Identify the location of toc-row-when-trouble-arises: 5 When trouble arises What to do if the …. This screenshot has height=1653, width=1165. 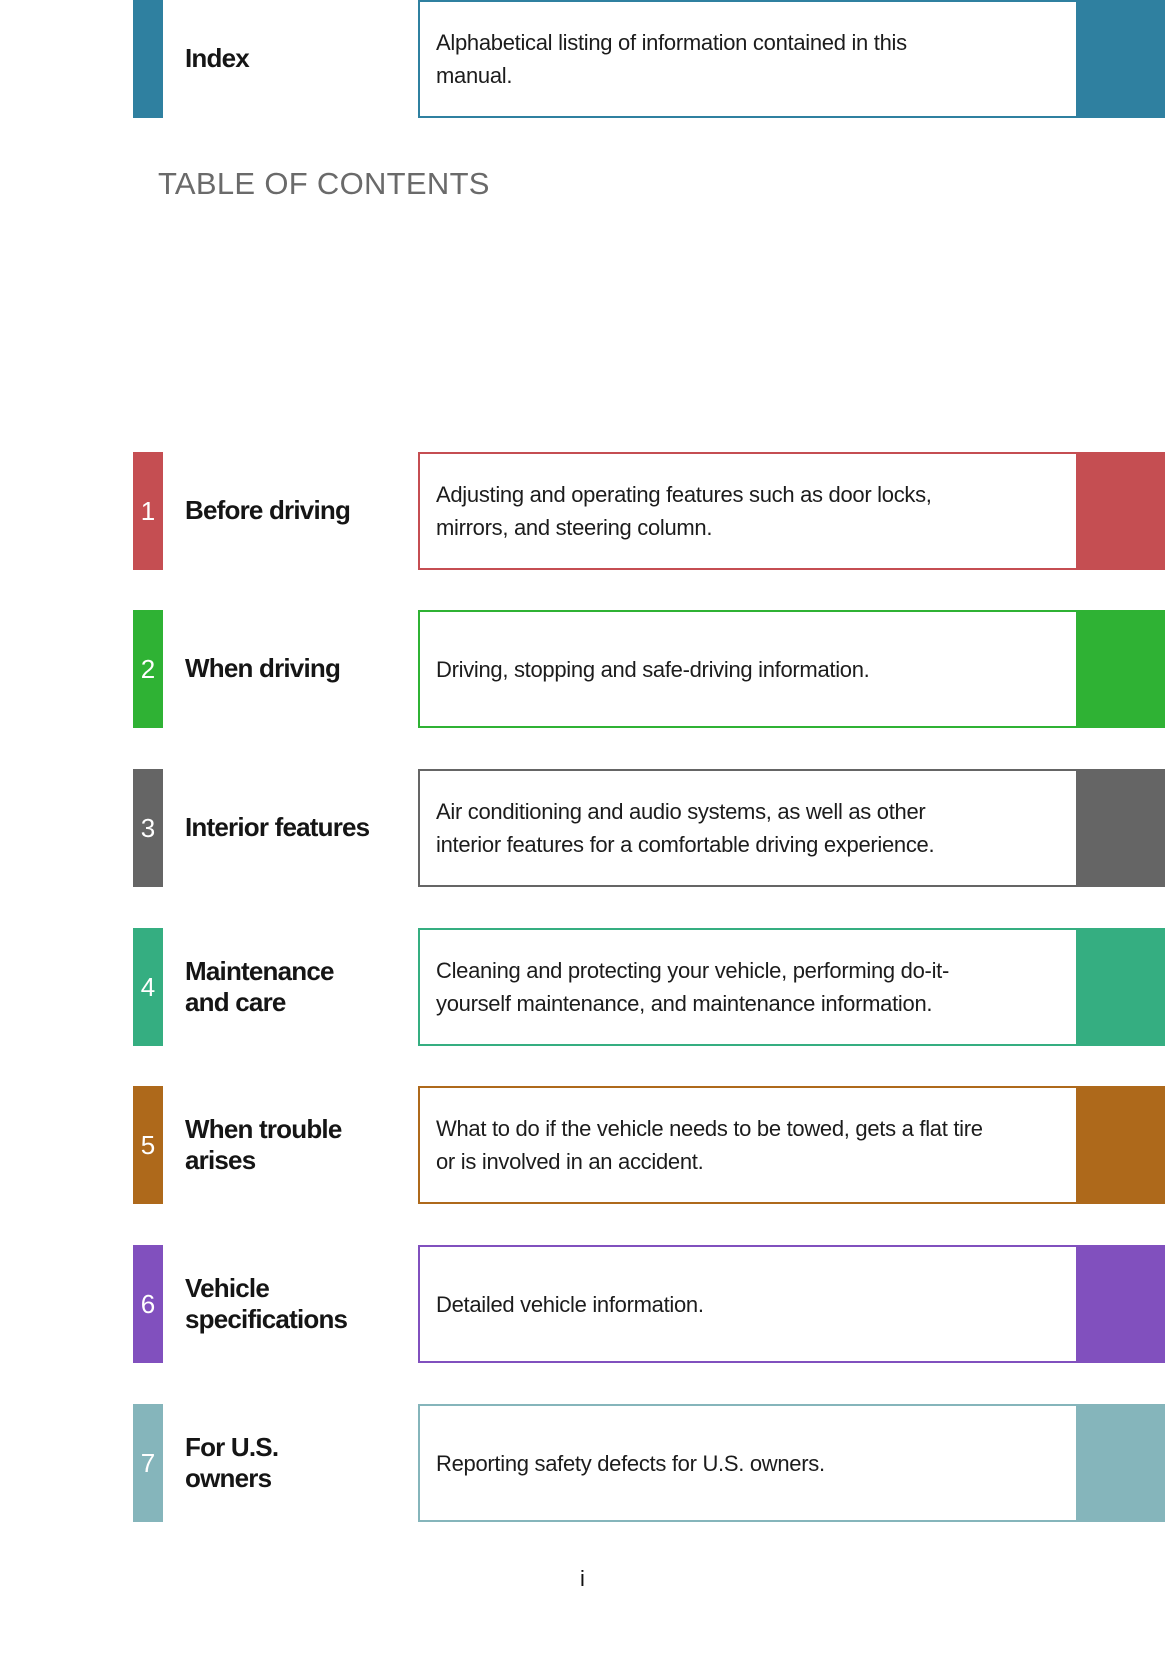
(582, 1145).